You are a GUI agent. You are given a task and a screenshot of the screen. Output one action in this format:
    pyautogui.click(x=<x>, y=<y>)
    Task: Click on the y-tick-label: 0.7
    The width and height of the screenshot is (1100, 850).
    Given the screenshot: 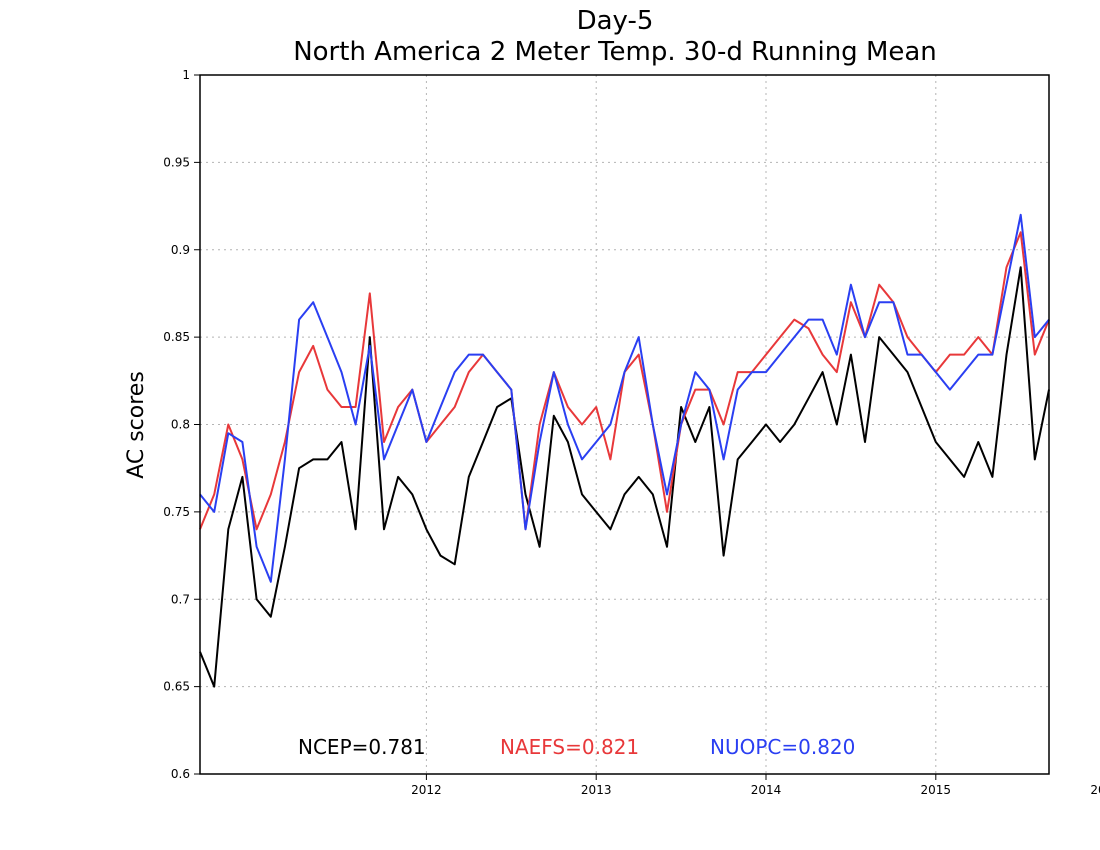 What is the action you would take?
    pyautogui.click(x=180, y=599)
    